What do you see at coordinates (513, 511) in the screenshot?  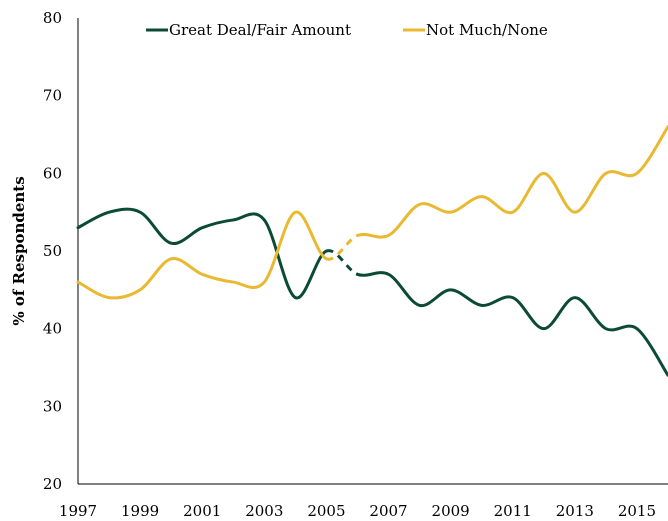 I see `x-tick-label: 2011` at bounding box center [513, 511].